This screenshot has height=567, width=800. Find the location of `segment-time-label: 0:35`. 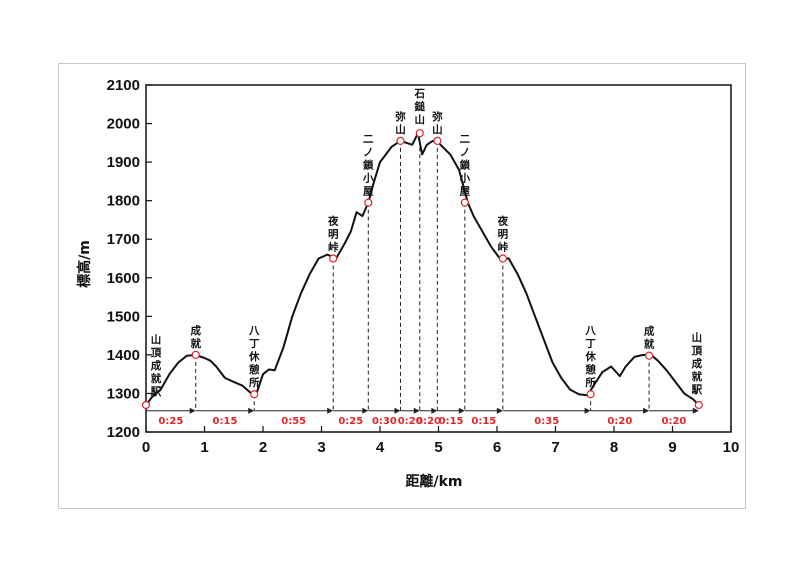

segment-time-label: 0:35 is located at coordinates (546, 421).